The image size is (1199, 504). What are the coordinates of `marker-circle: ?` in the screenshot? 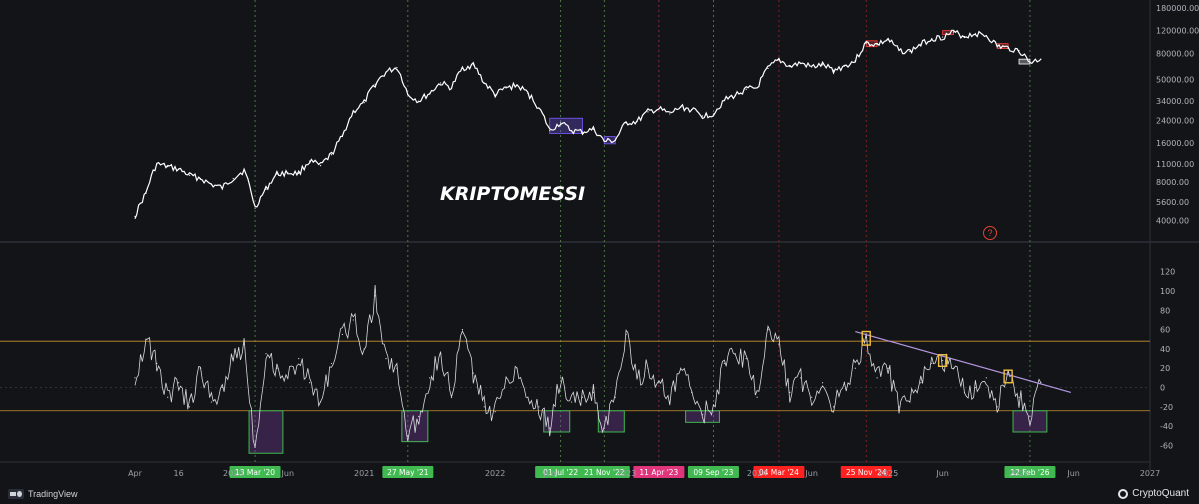 It's located at (990, 233).